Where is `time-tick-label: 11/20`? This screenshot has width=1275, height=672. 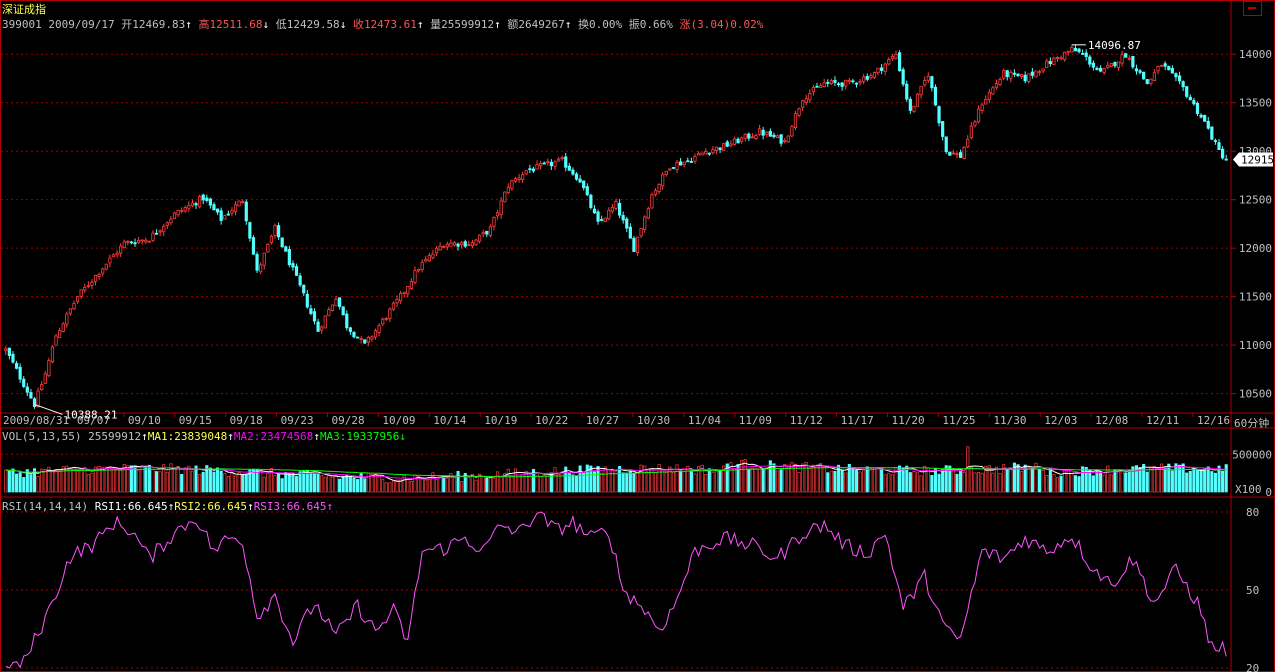
time-tick-label: 11/20 is located at coordinates (908, 420).